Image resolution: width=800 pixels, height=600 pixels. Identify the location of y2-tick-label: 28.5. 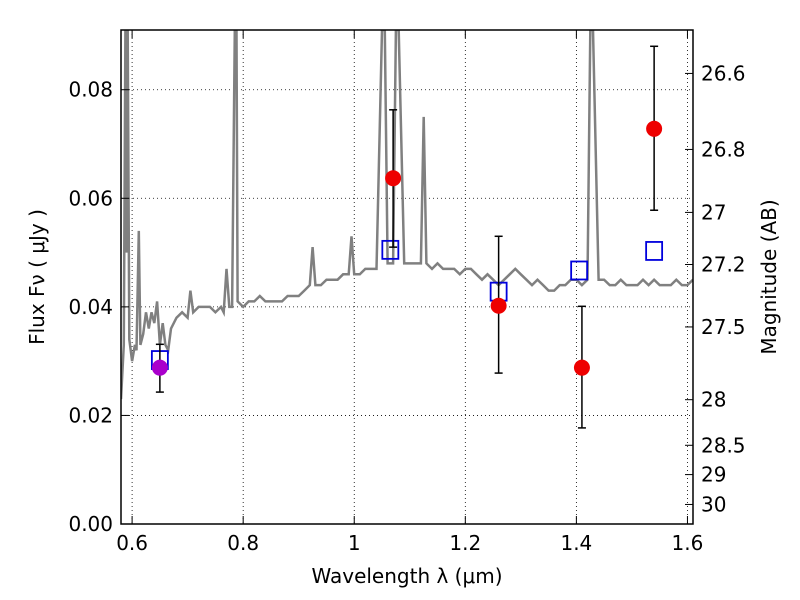
(723, 445).